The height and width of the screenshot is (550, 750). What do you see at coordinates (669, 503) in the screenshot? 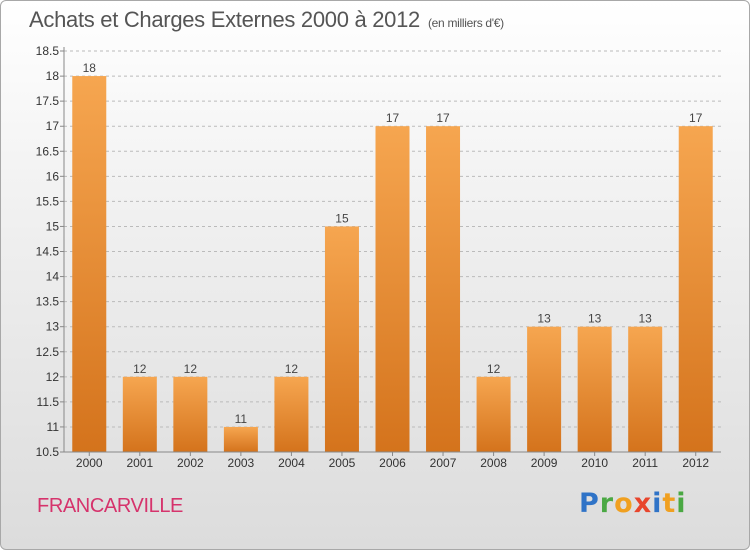
I see `logo-letter: t` at bounding box center [669, 503].